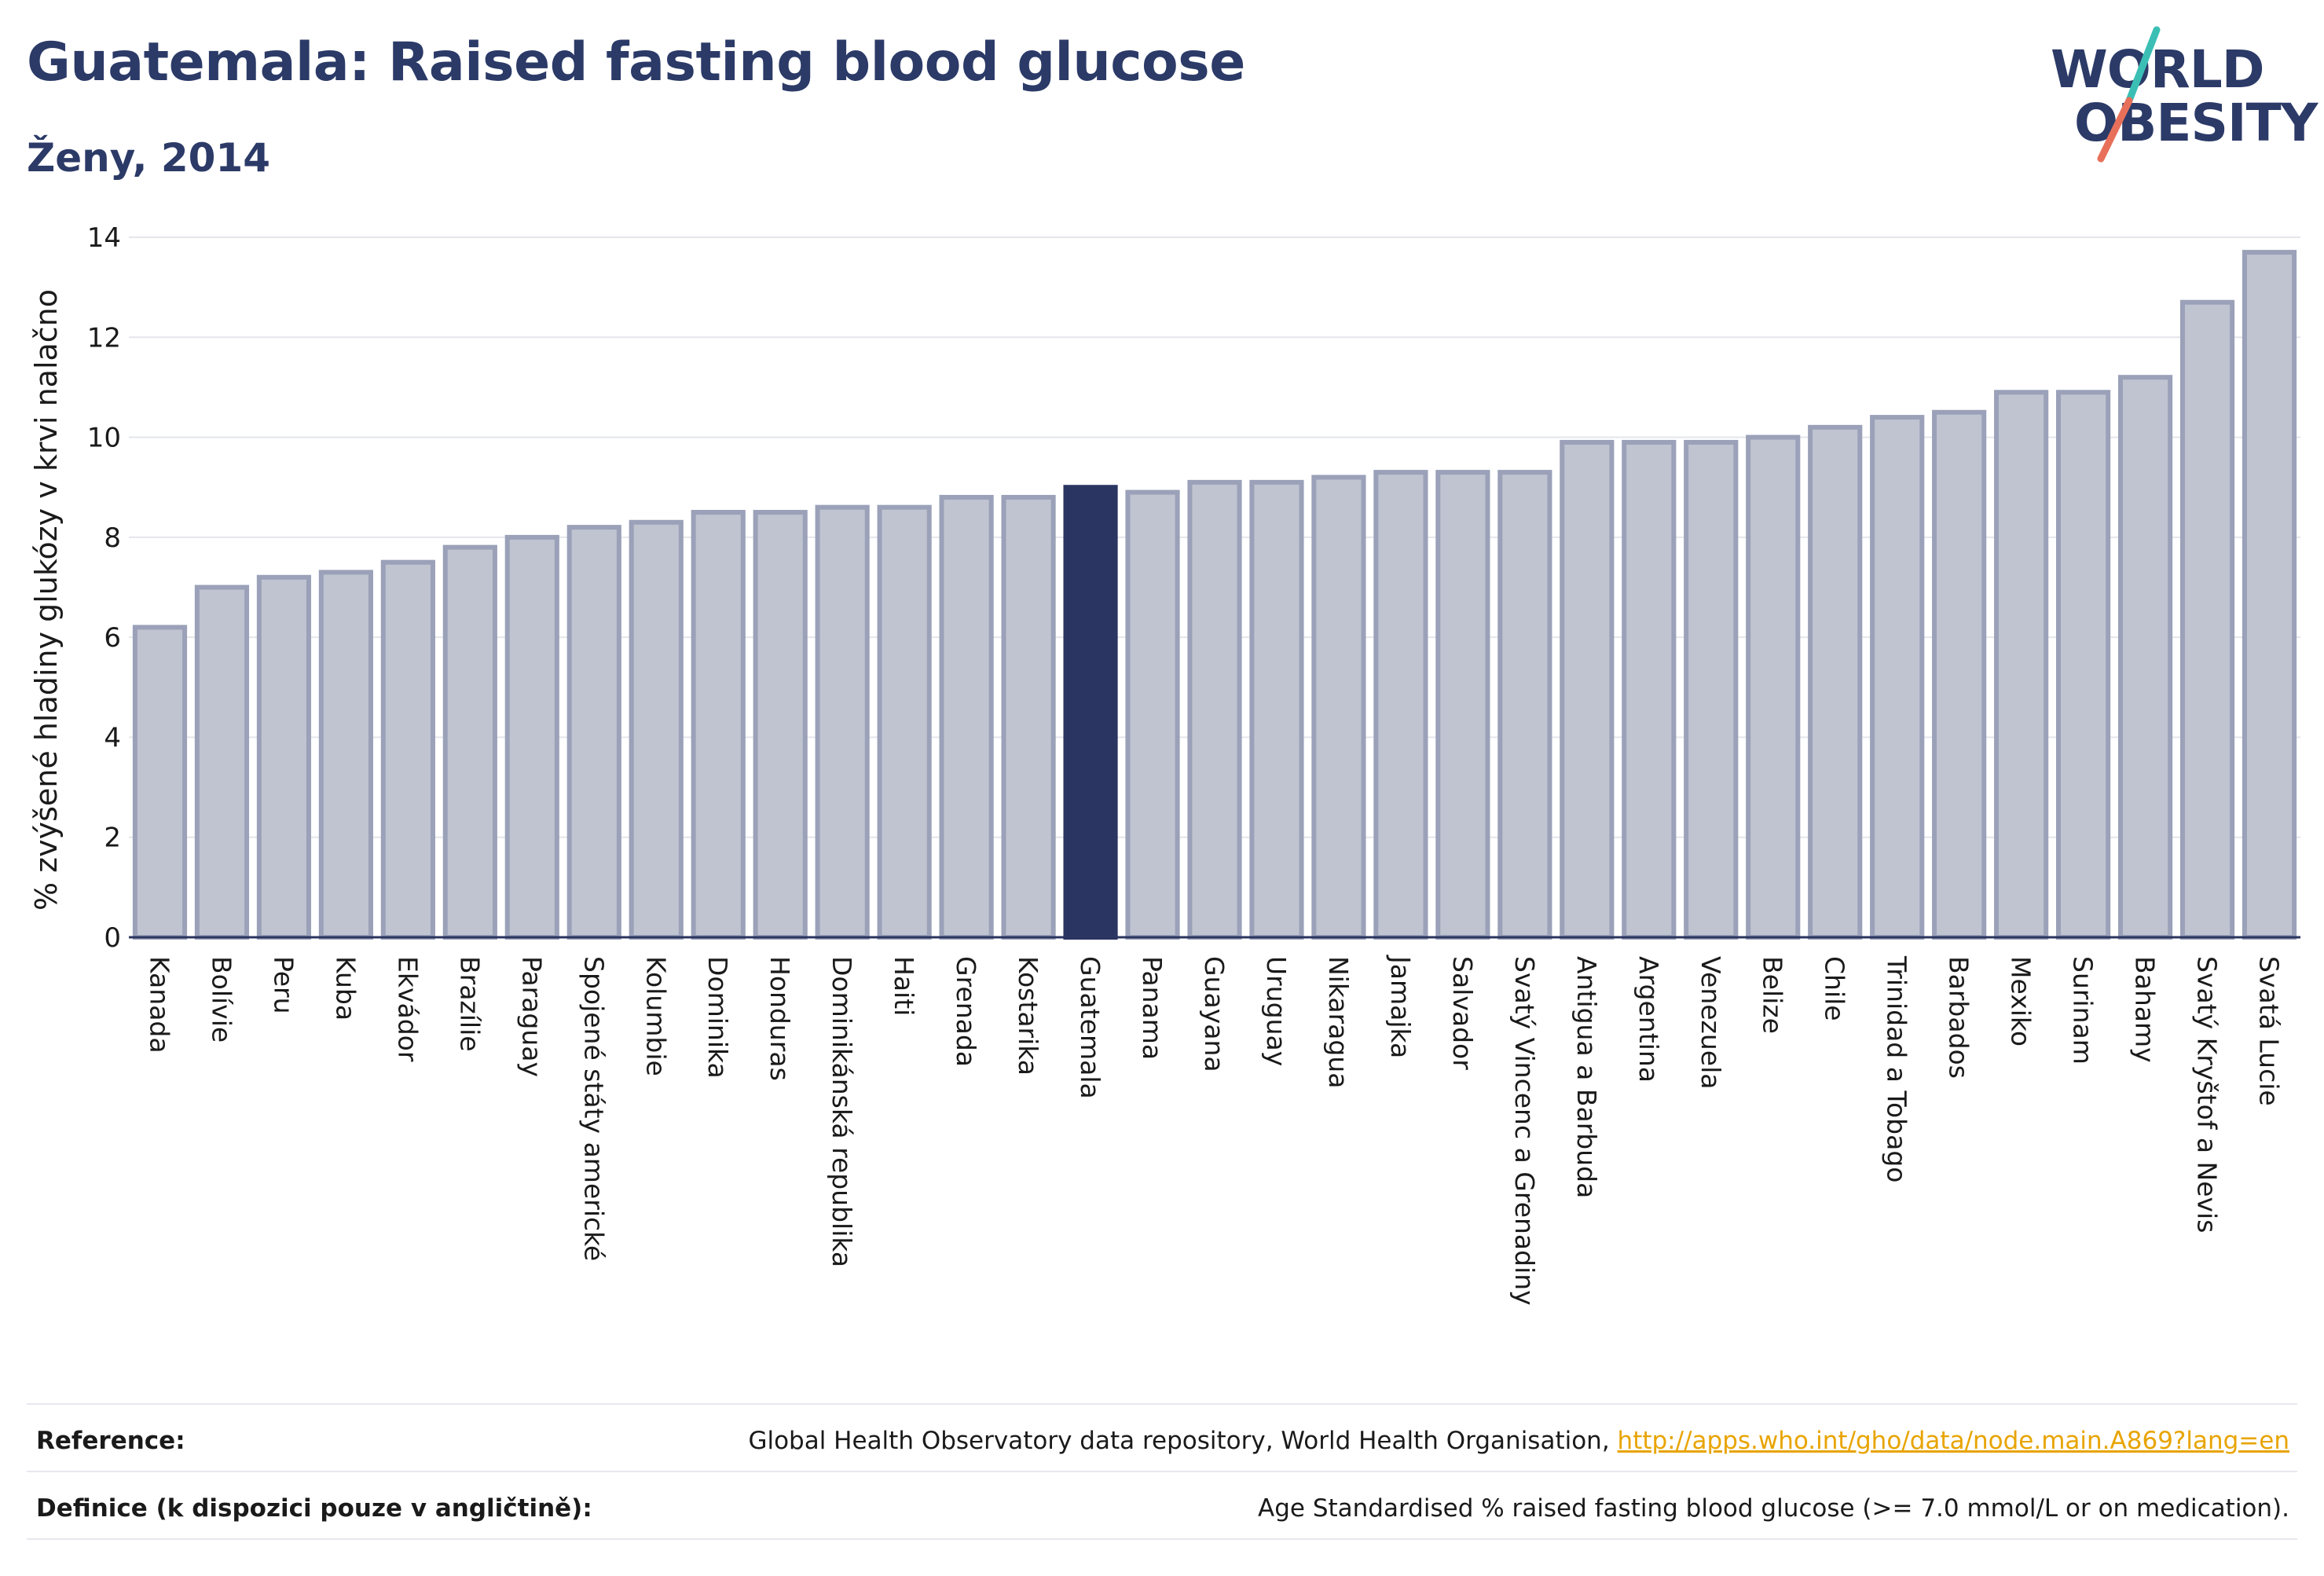  I want to click on y-axis-label: % zvýšené hladiny glukózy v krvi nalačno, so click(46, 600).